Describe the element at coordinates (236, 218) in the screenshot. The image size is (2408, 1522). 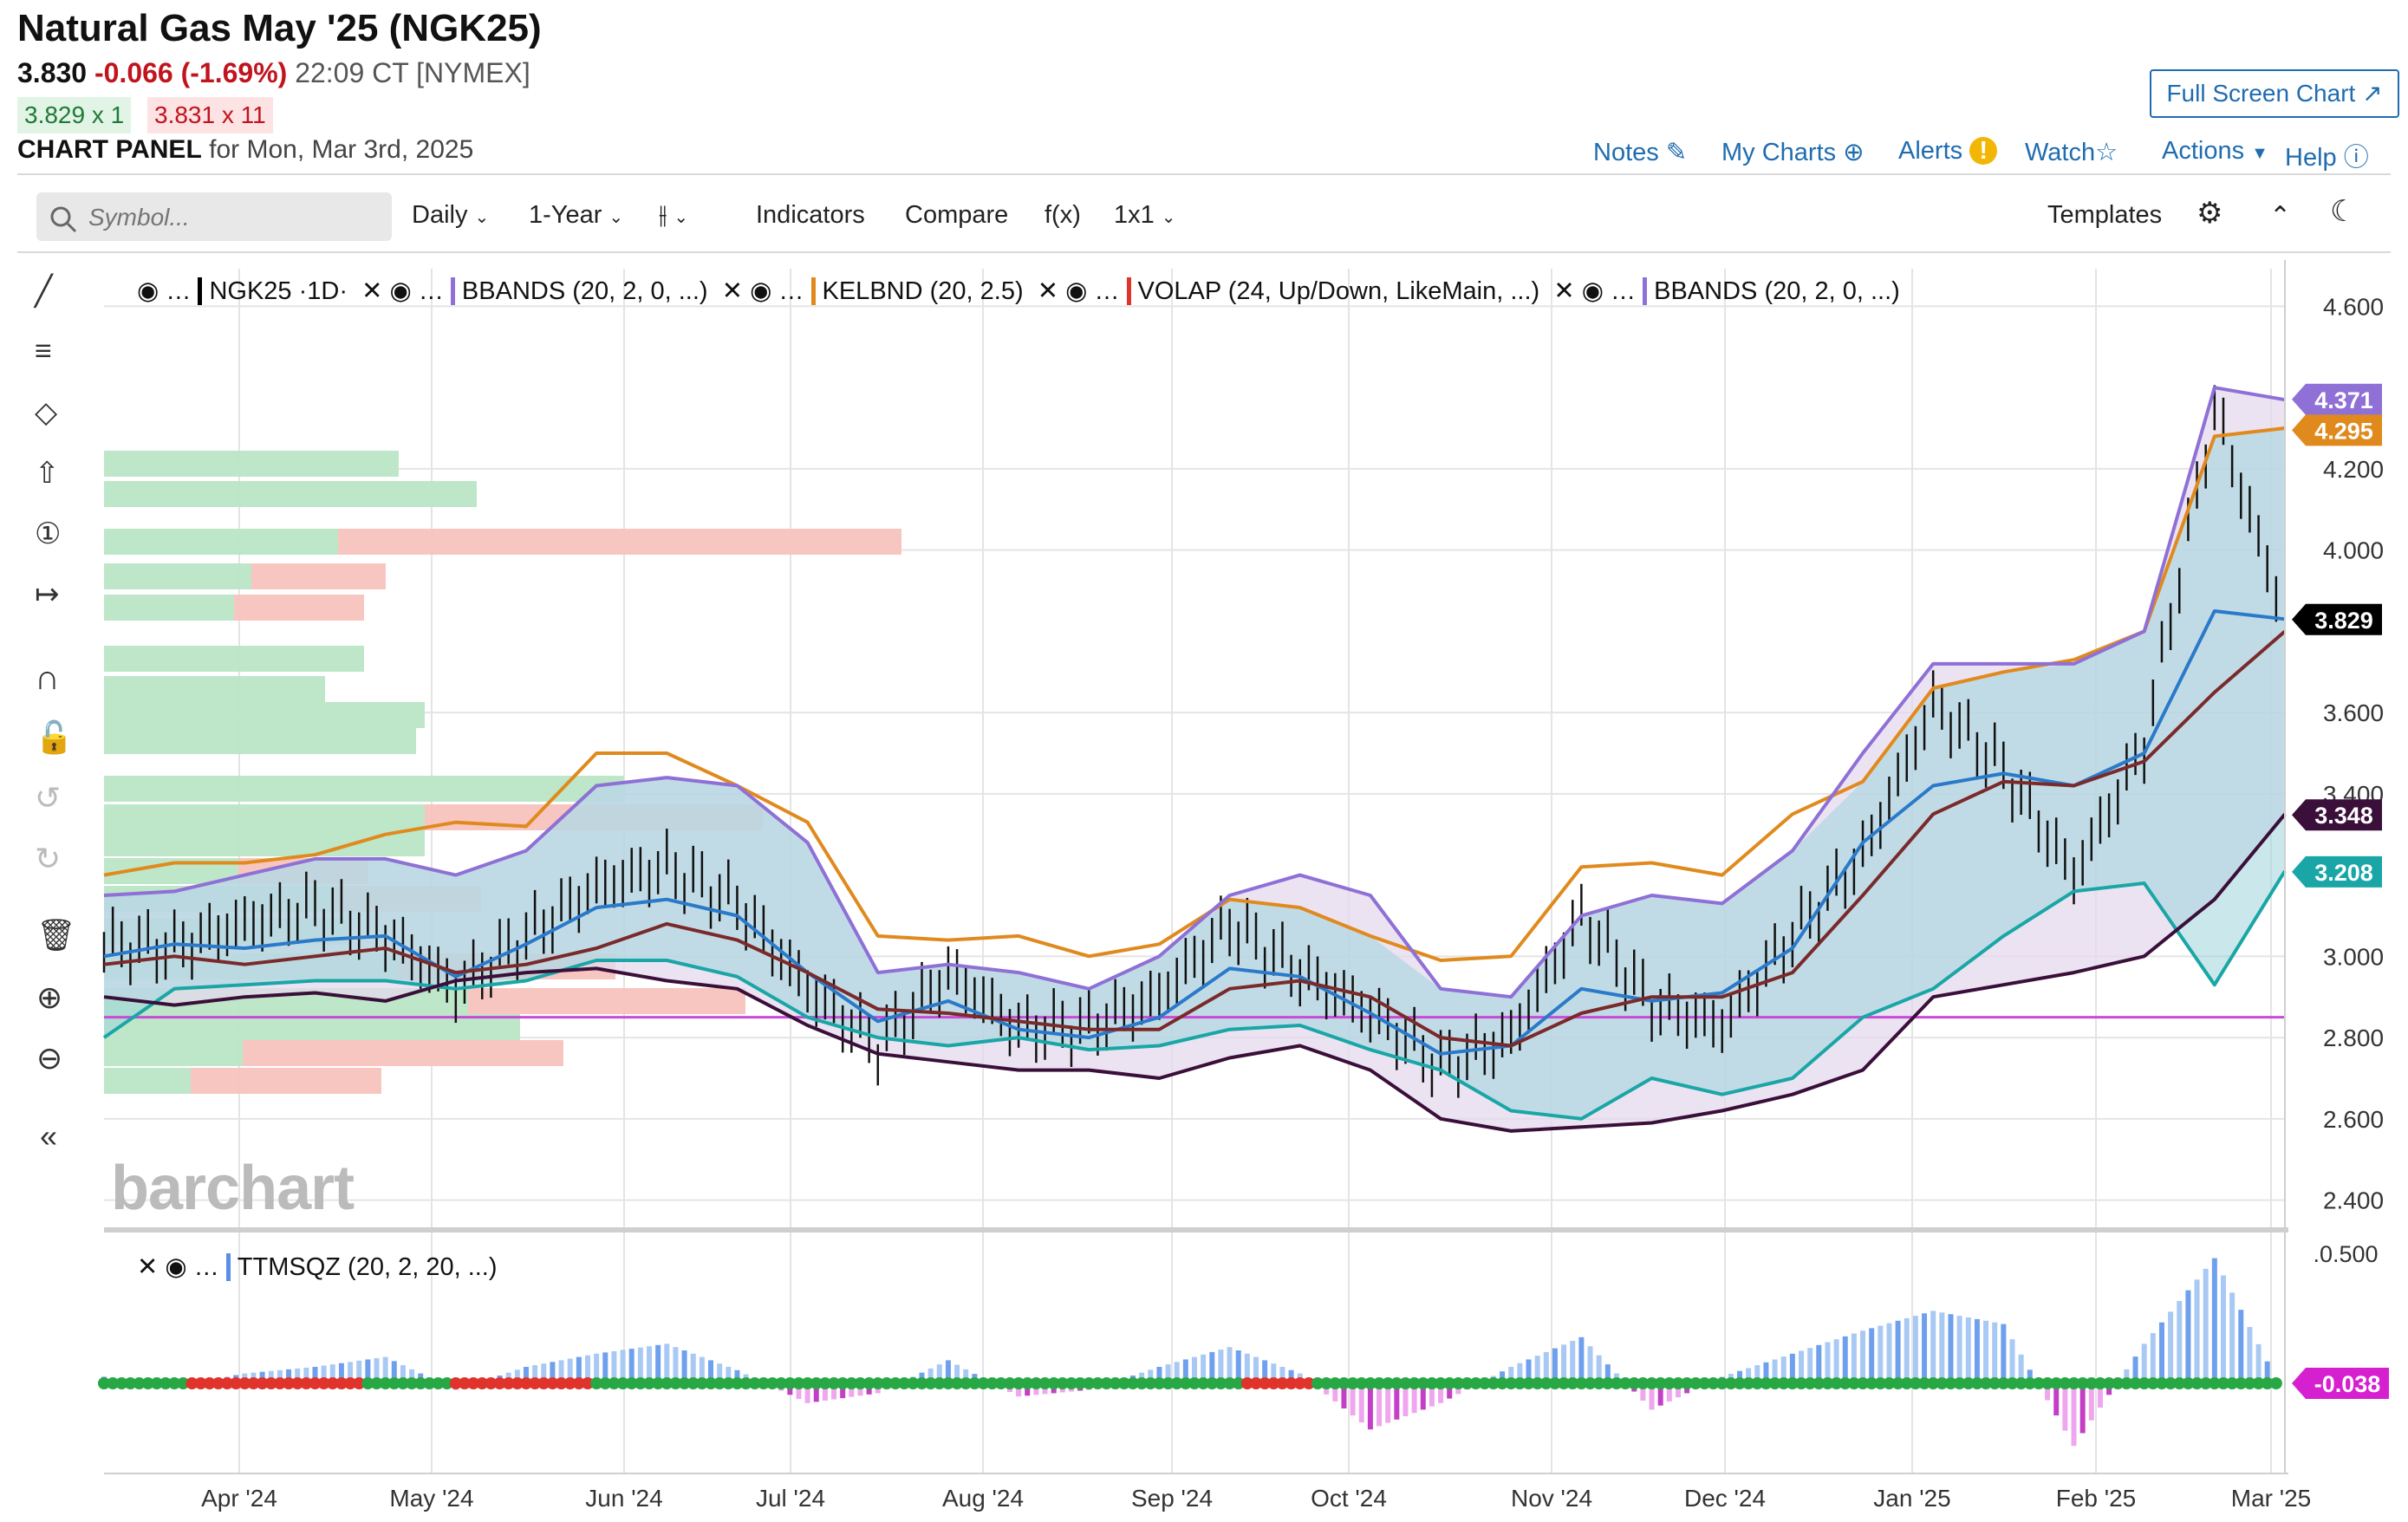
I see `symbol-search-input` at that location.